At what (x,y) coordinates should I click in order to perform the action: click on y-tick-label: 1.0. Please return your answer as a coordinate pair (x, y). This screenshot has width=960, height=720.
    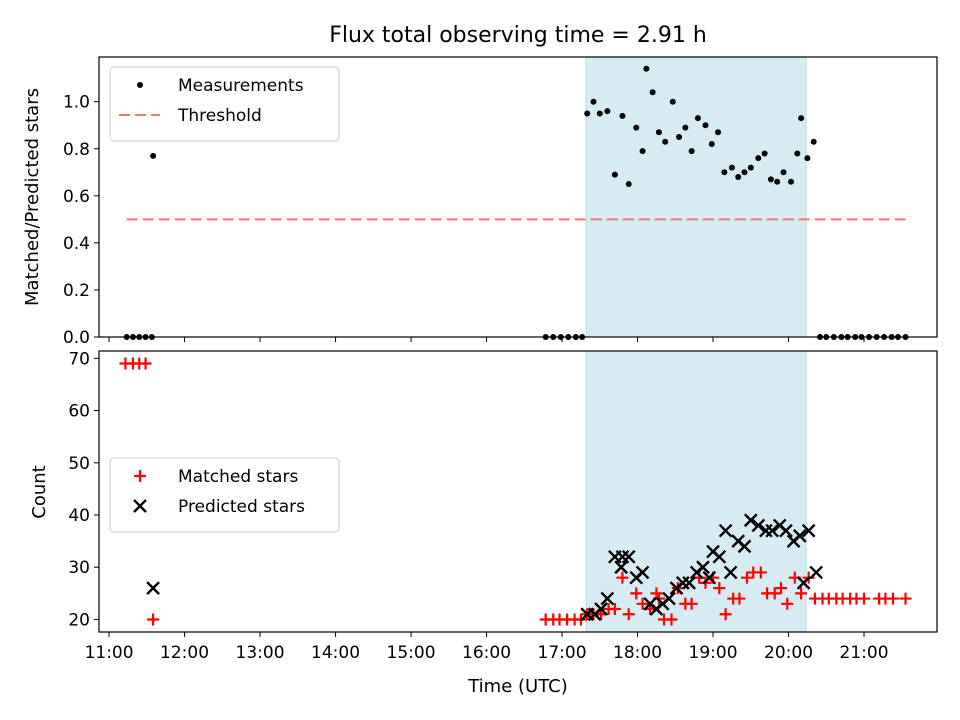
    Looking at the image, I should click on (76, 103).